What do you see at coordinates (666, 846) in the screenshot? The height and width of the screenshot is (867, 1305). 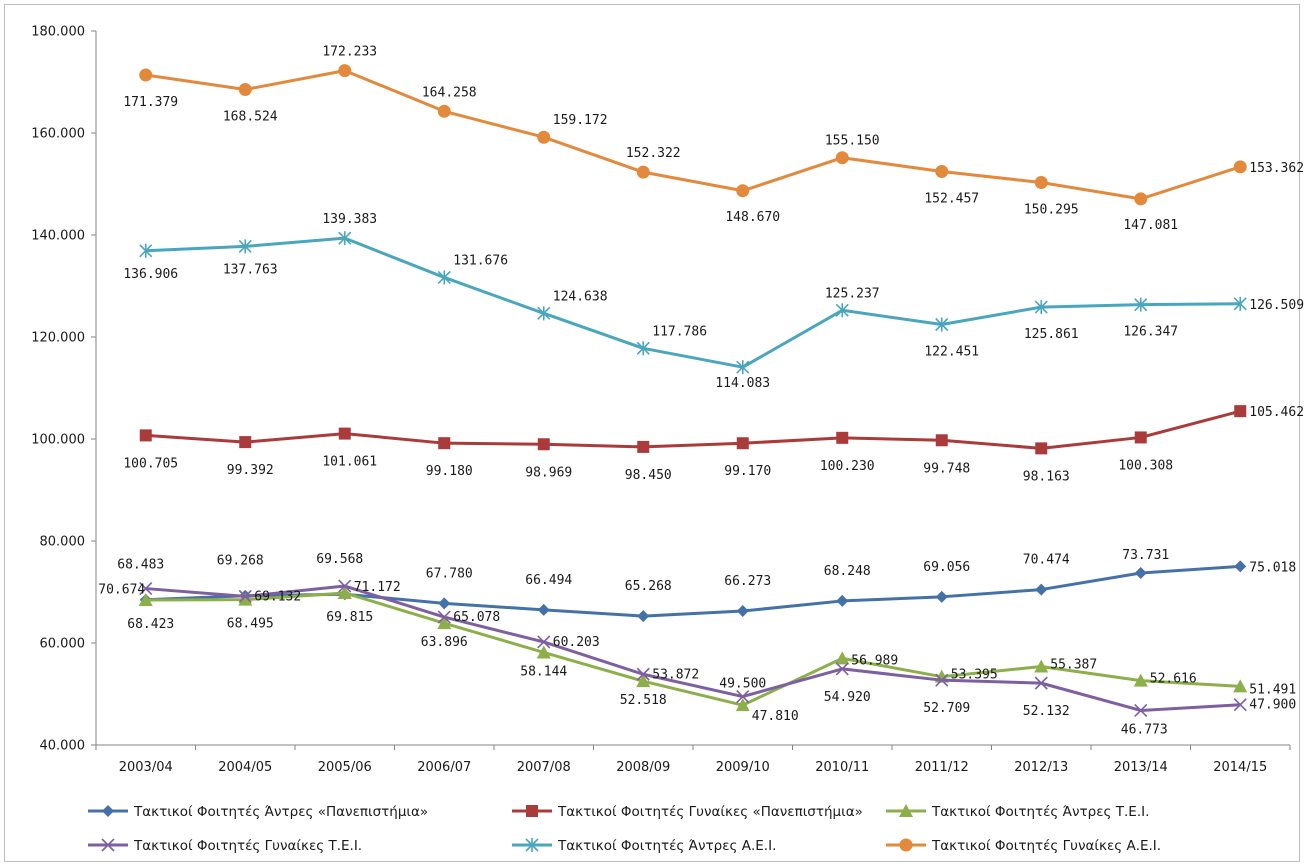 I see `legend-label: Τακτικοί Φοιτητές Άντρες Α.Ε.Ι.` at bounding box center [666, 846].